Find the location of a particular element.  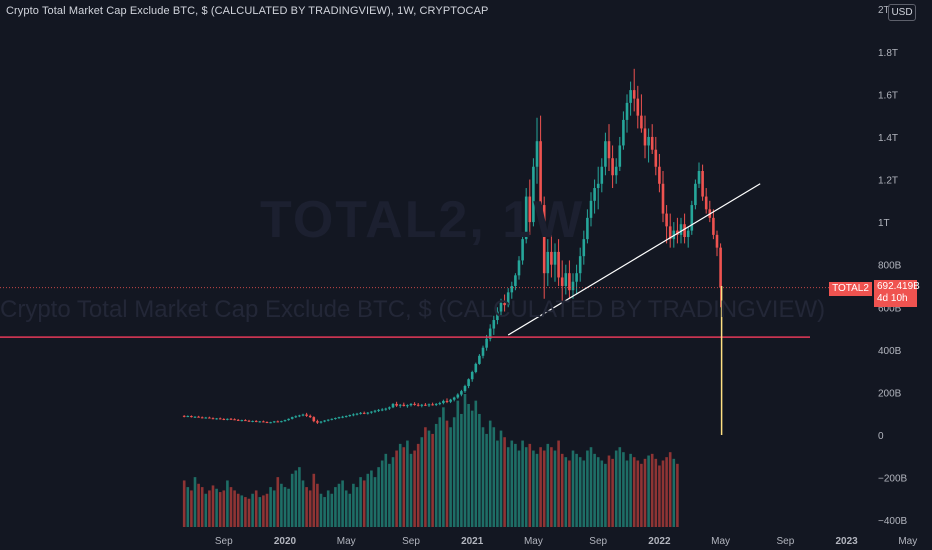

price-axis-label: 400B is located at coordinates (890, 351).